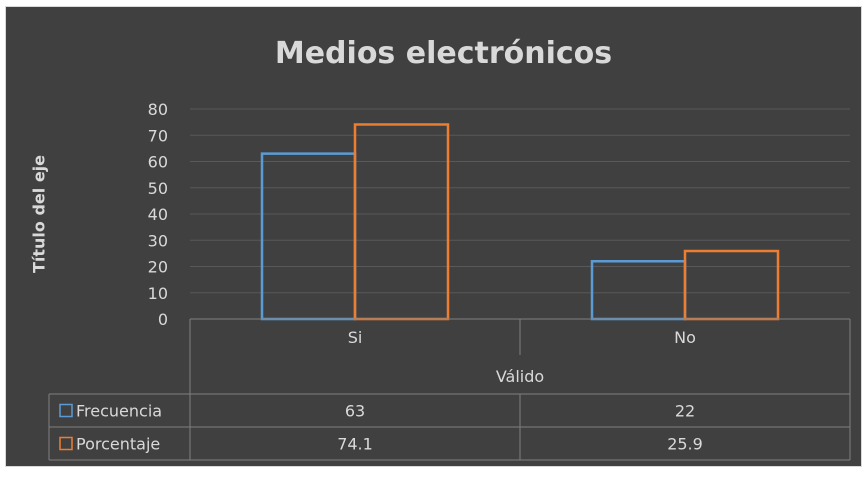 This screenshot has height=479, width=867. I want to click on data-label: 25.9, so click(685, 444).